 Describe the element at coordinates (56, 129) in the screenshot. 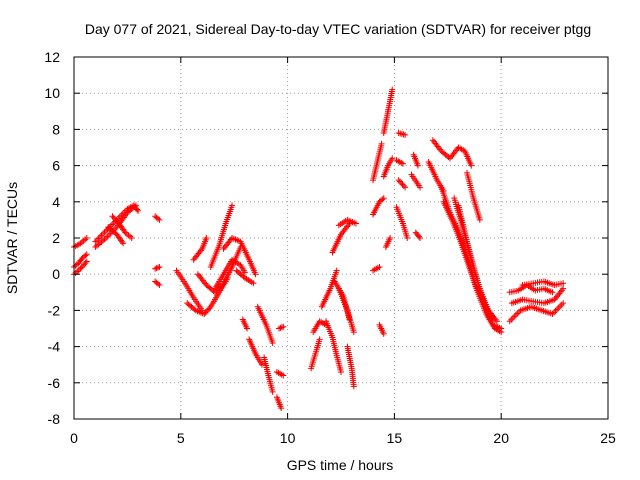

I see `y-tick-label: 8` at that location.